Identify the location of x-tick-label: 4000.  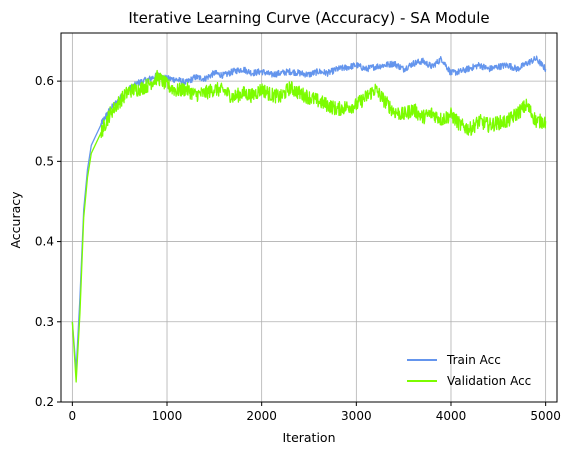
(451, 416).